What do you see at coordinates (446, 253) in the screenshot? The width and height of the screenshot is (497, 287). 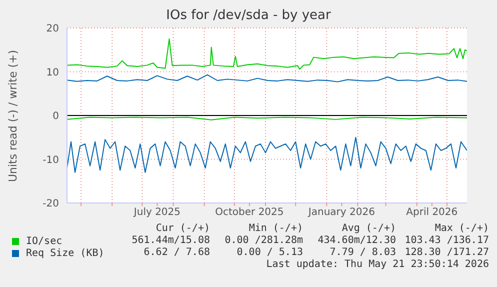 I see `text: 128.30 /171.27` at bounding box center [446, 253].